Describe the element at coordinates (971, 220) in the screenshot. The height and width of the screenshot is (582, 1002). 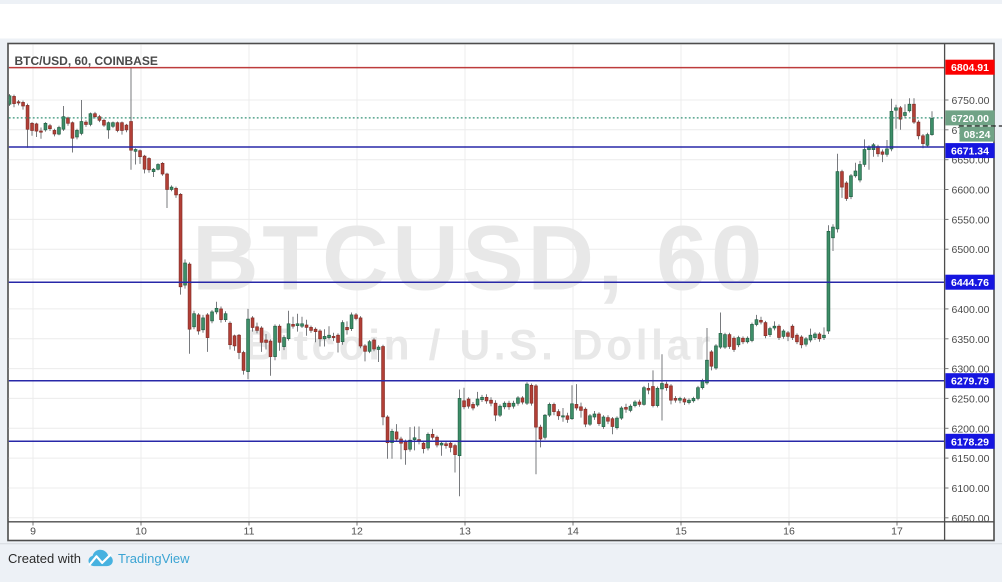
I see `svg-text: 6550.00` at that location.